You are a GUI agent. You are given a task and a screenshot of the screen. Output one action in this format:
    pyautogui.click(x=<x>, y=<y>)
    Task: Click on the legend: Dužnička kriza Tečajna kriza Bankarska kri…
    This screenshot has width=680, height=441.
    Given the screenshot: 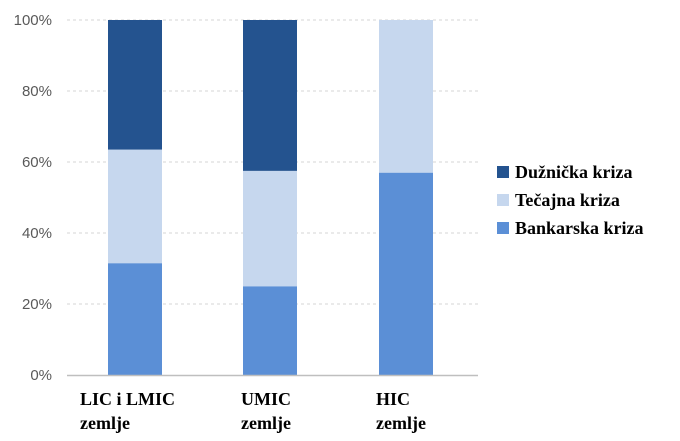 What is the action you would take?
    pyautogui.click(x=570, y=200)
    